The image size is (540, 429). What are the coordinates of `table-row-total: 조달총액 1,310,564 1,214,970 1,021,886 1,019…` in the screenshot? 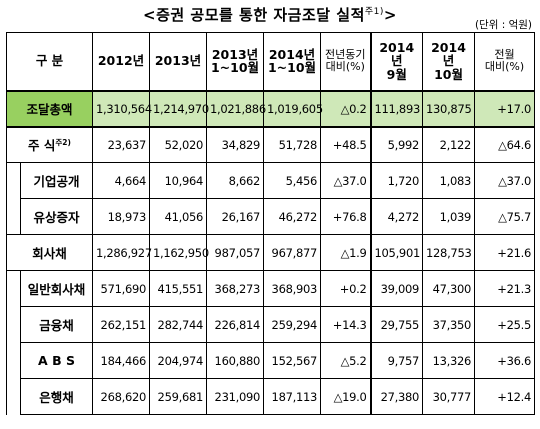 It's located at (270, 108).